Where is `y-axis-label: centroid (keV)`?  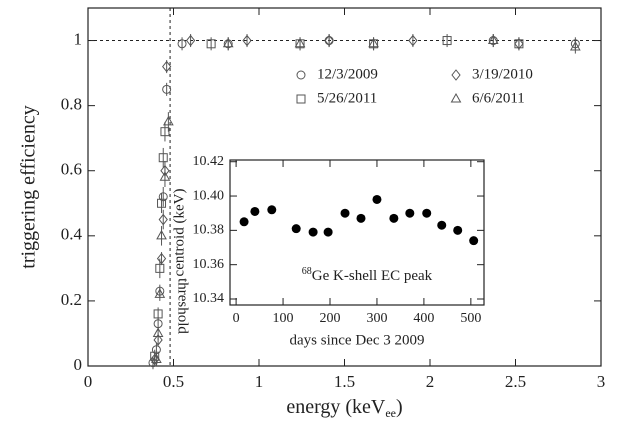 y-axis-label: centroid (keV) is located at coordinates (179, 233).